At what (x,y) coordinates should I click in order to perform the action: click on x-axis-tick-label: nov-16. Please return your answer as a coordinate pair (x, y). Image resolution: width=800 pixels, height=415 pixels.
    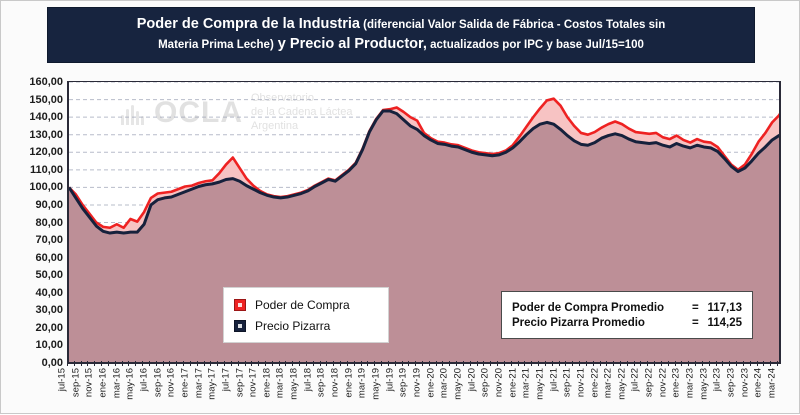
    Looking at the image, I should click on (171, 383).